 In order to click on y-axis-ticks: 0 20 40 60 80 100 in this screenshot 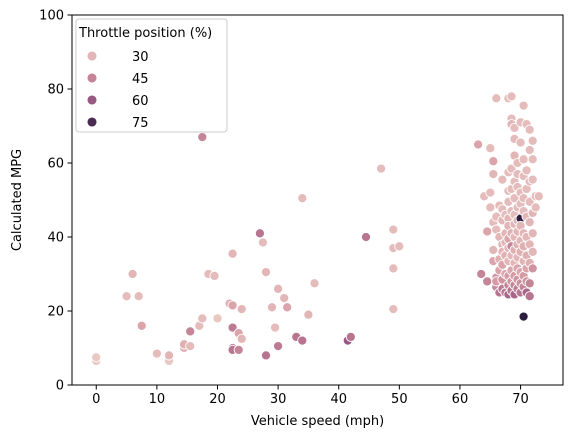, I will do `click(55, 201)`.